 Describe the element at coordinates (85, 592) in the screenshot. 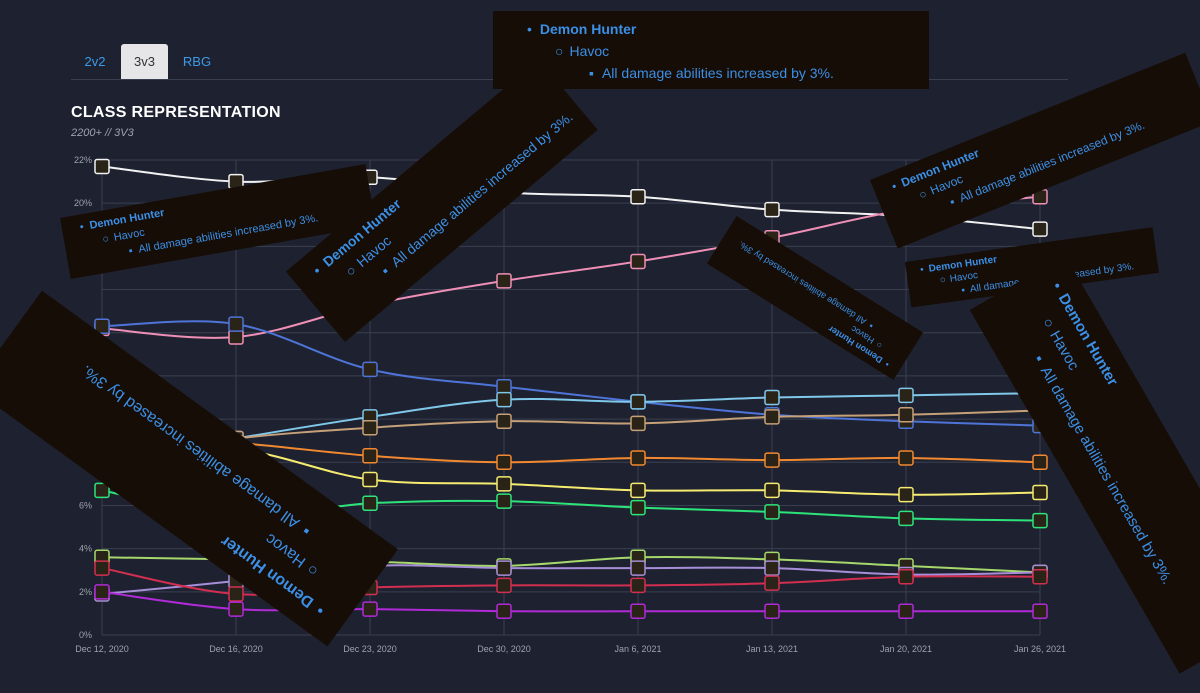

I see `y-tick-label: 2%` at that location.